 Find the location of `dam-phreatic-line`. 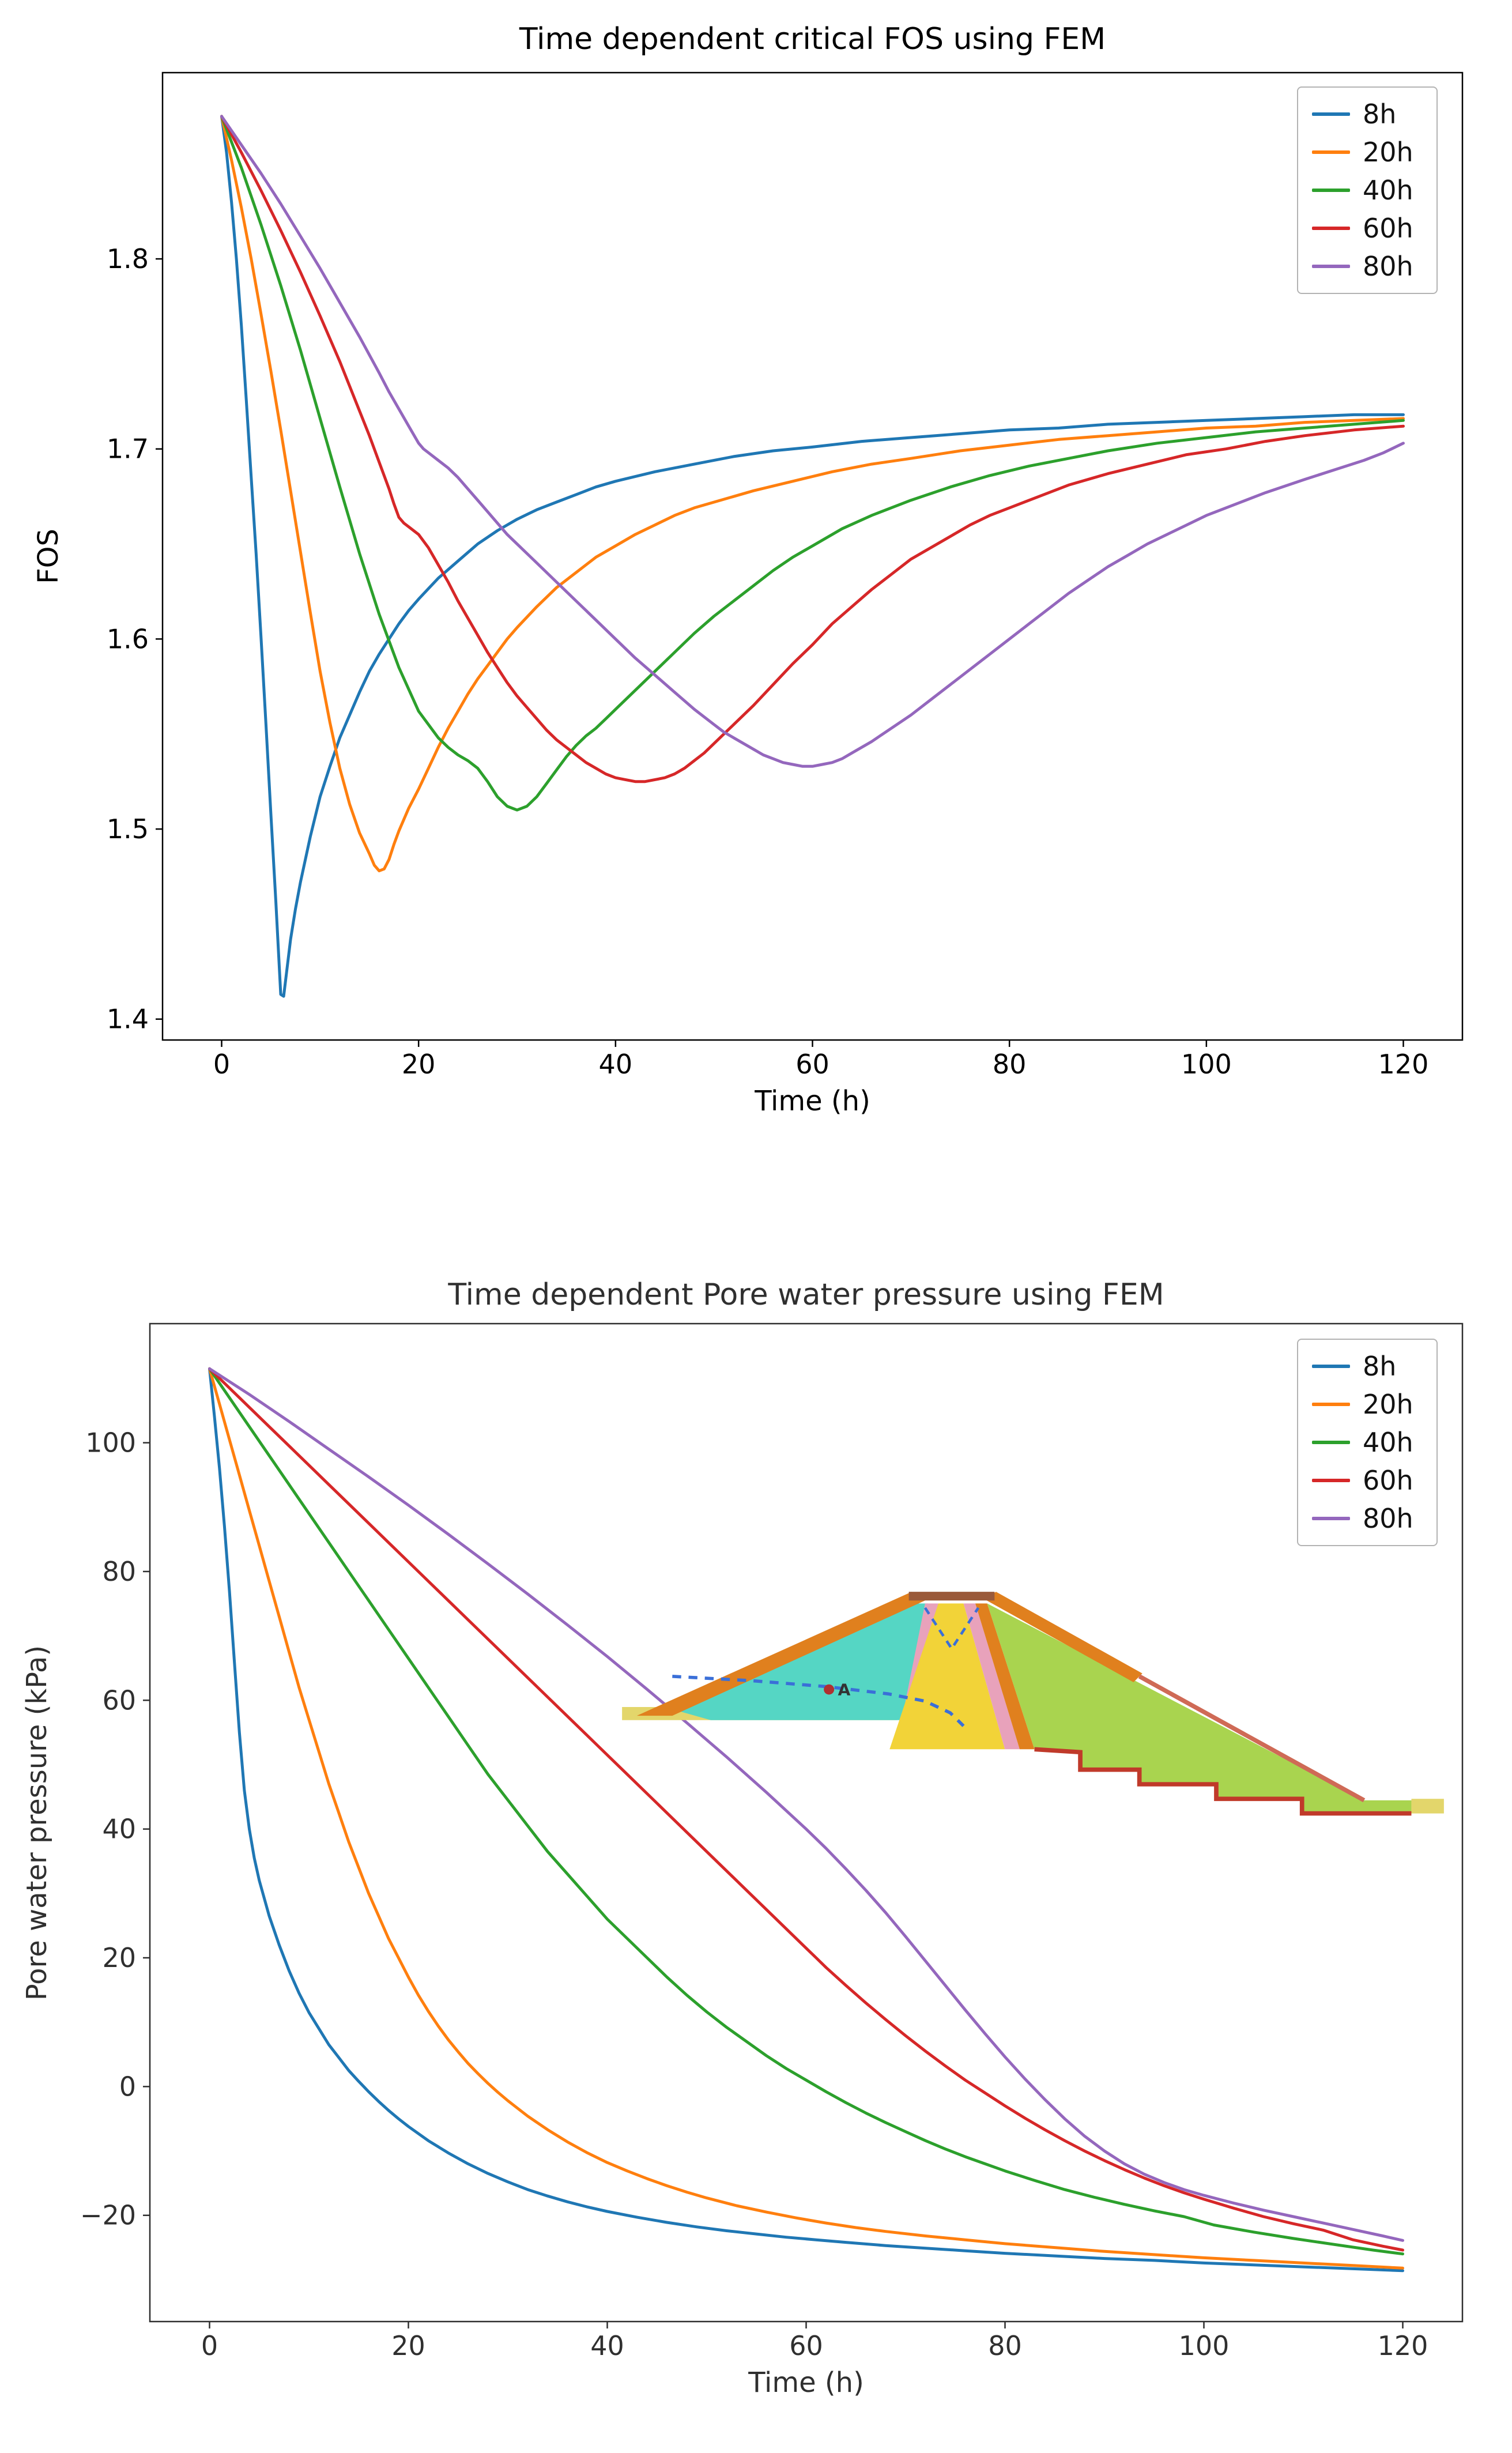

dam-phreatic-line is located at coordinates (818, 1701).